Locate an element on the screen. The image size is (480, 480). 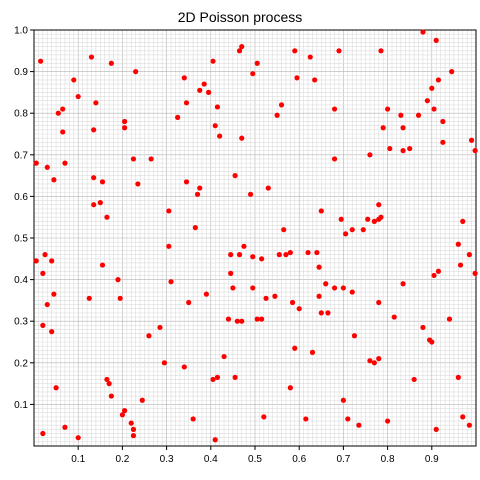
y-tick-label: 0.5 is located at coordinates (21, 239).